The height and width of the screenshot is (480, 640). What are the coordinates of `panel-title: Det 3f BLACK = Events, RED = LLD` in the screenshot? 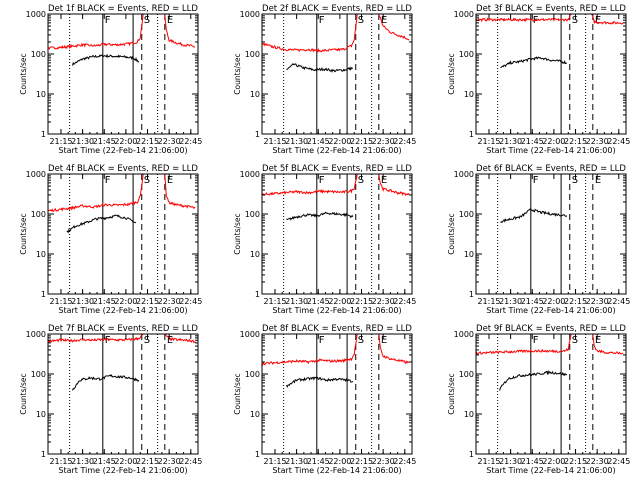 It's located at (551, 9).